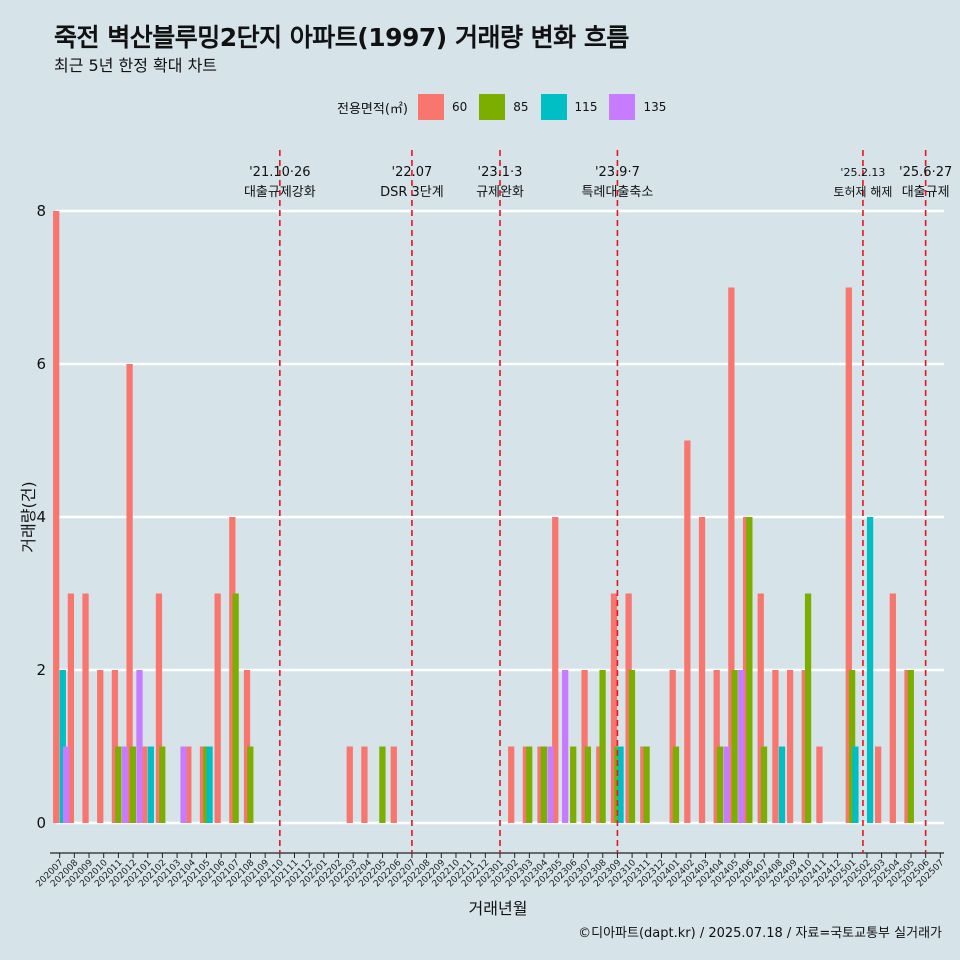 The width and height of the screenshot is (960, 960). Describe the element at coordinates (41, 364) in the screenshot. I see `y-tick-label: 6` at that location.